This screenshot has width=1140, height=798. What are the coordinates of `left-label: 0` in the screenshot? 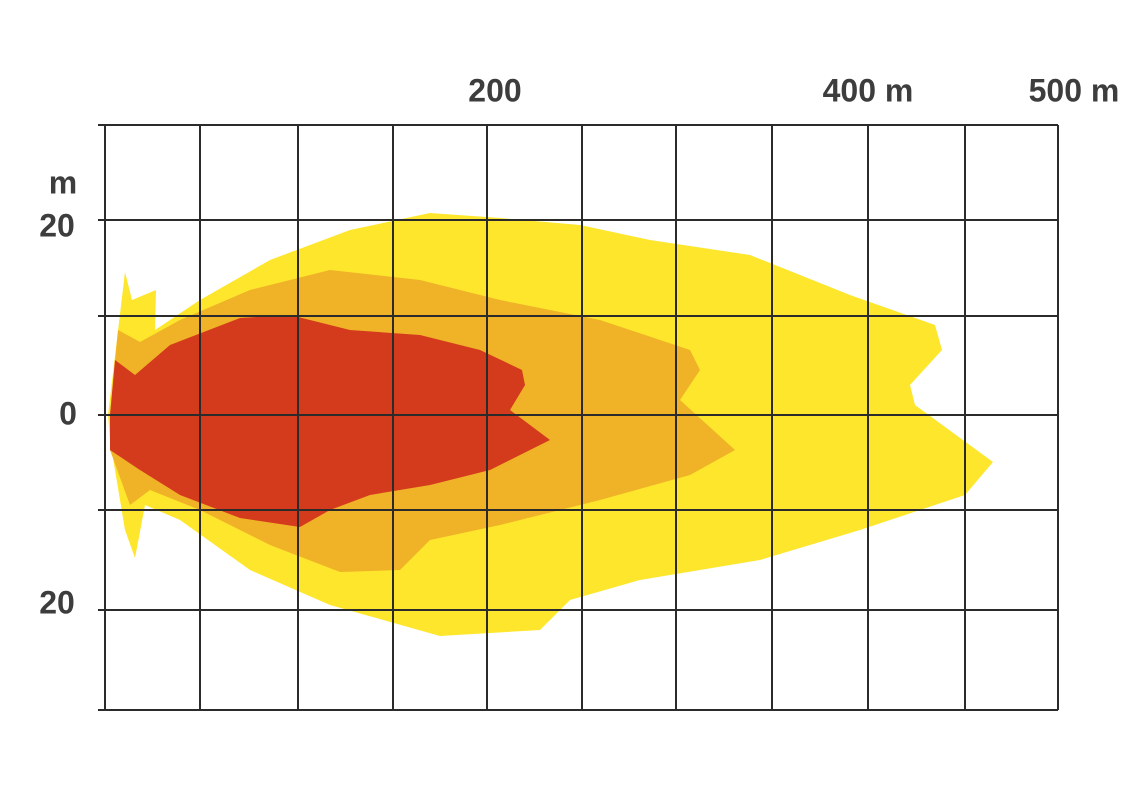 It's located at (68, 413).